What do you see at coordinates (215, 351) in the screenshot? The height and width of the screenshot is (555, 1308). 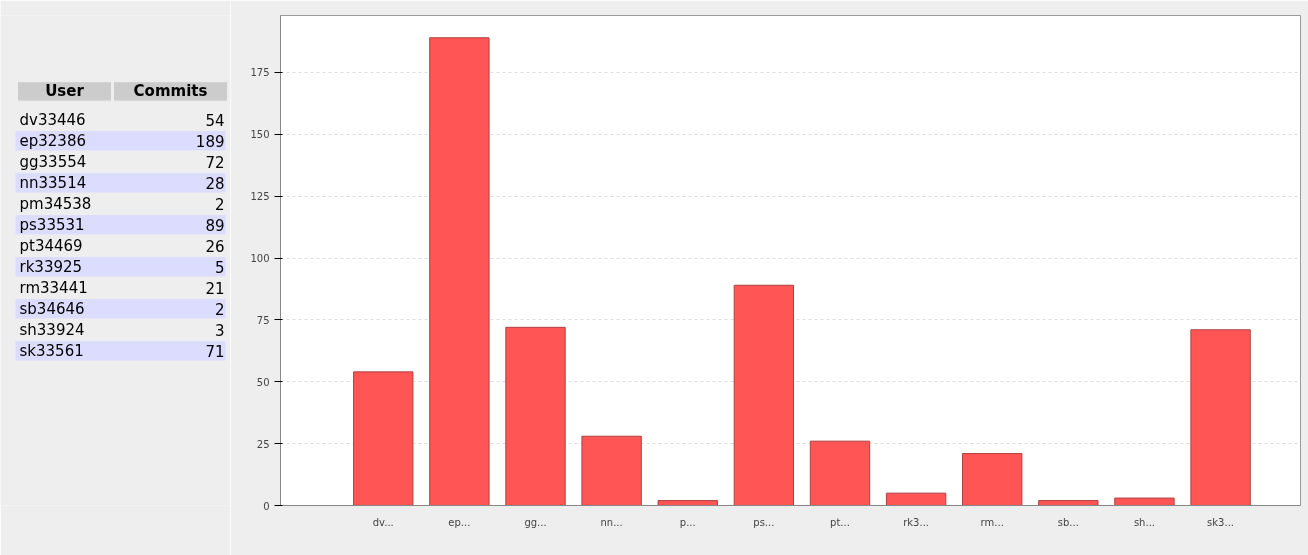 I see `text: 71` at bounding box center [215, 351].